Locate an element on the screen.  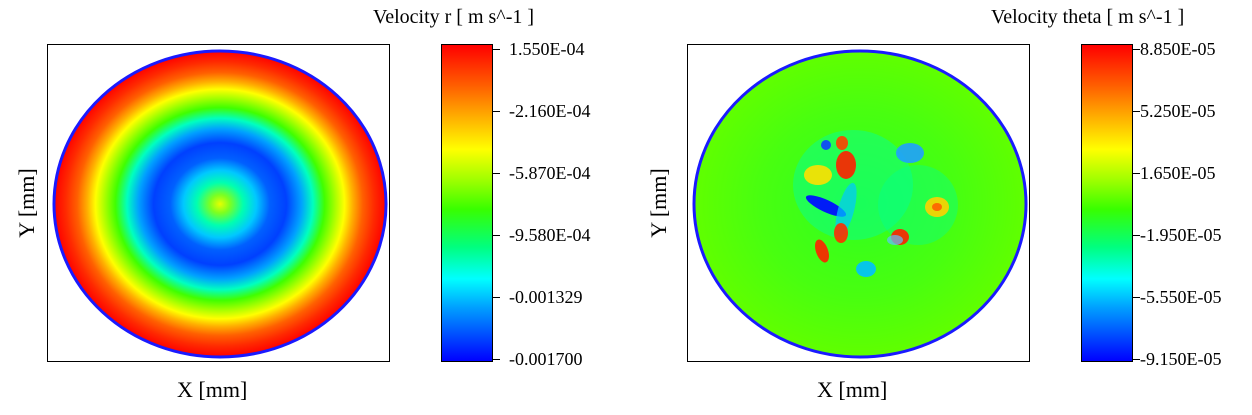
colorbar-tick-label: -9.150E-05 is located at coordinates (1181, 359).